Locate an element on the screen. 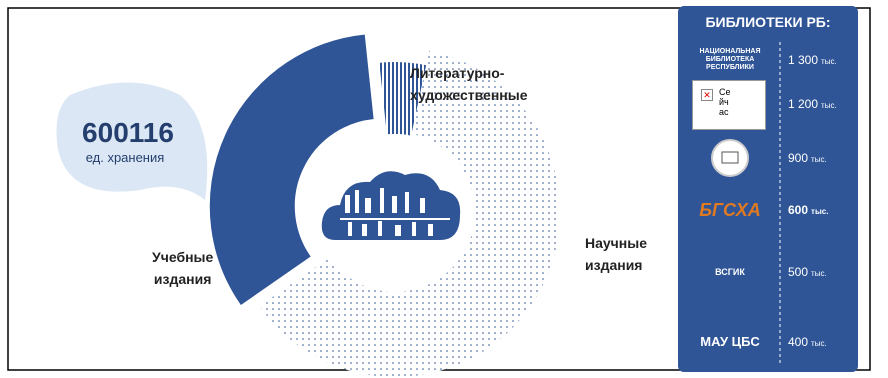  amount-value: 900 is located at coordinates (798, 158).